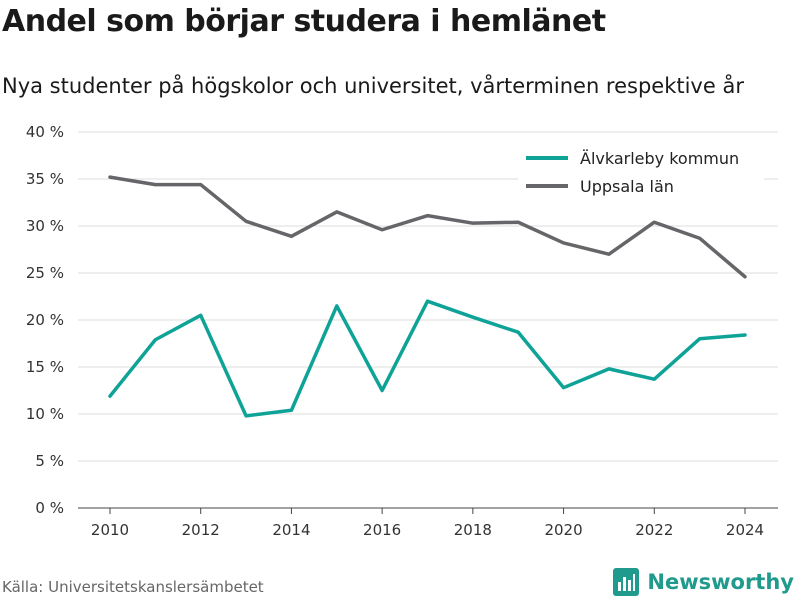 This screenshot has width=800, height=600. Describe the element at coordinates (563, 530) in the screenshot. I see `x-tick-label: 2020` at that location.